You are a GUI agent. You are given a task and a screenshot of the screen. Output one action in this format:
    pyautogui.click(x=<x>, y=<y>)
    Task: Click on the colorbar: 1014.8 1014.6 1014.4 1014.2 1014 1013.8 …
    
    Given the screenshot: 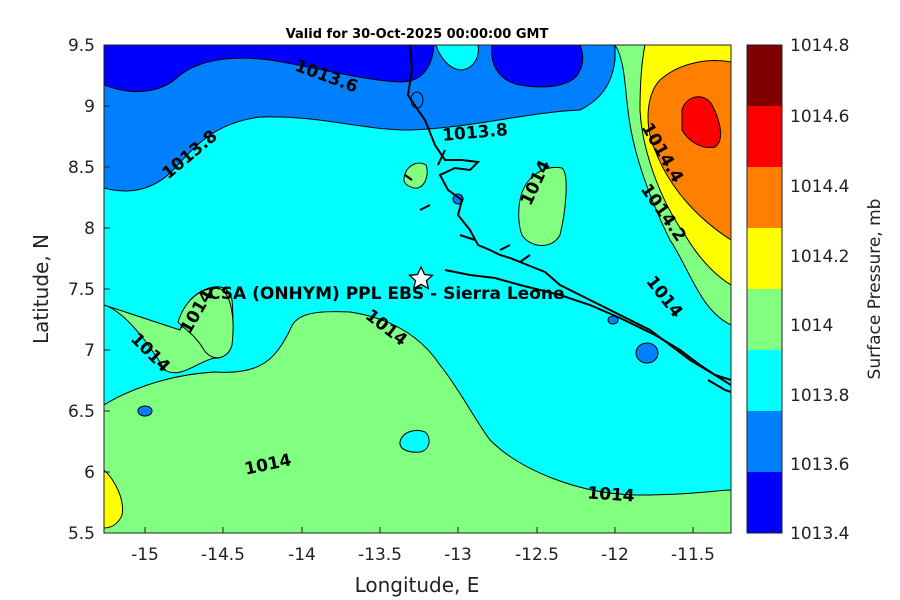 What is the action you would take?
    pyautogui.click(x=815, y=290)
    